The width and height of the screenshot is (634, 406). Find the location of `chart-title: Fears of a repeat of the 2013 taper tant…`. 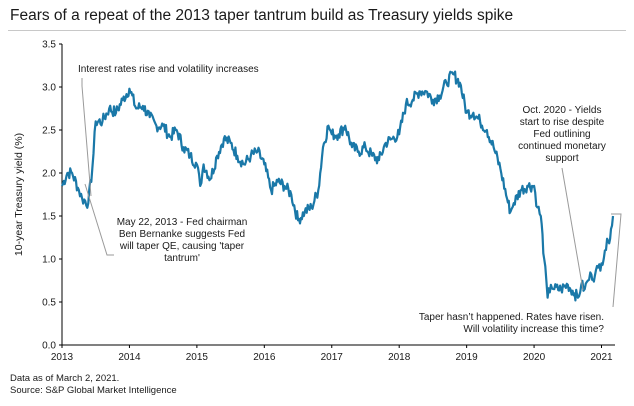

chart-title: Fears of a repeat of the 2013 taper tant… is located at coordinates (262, 15).